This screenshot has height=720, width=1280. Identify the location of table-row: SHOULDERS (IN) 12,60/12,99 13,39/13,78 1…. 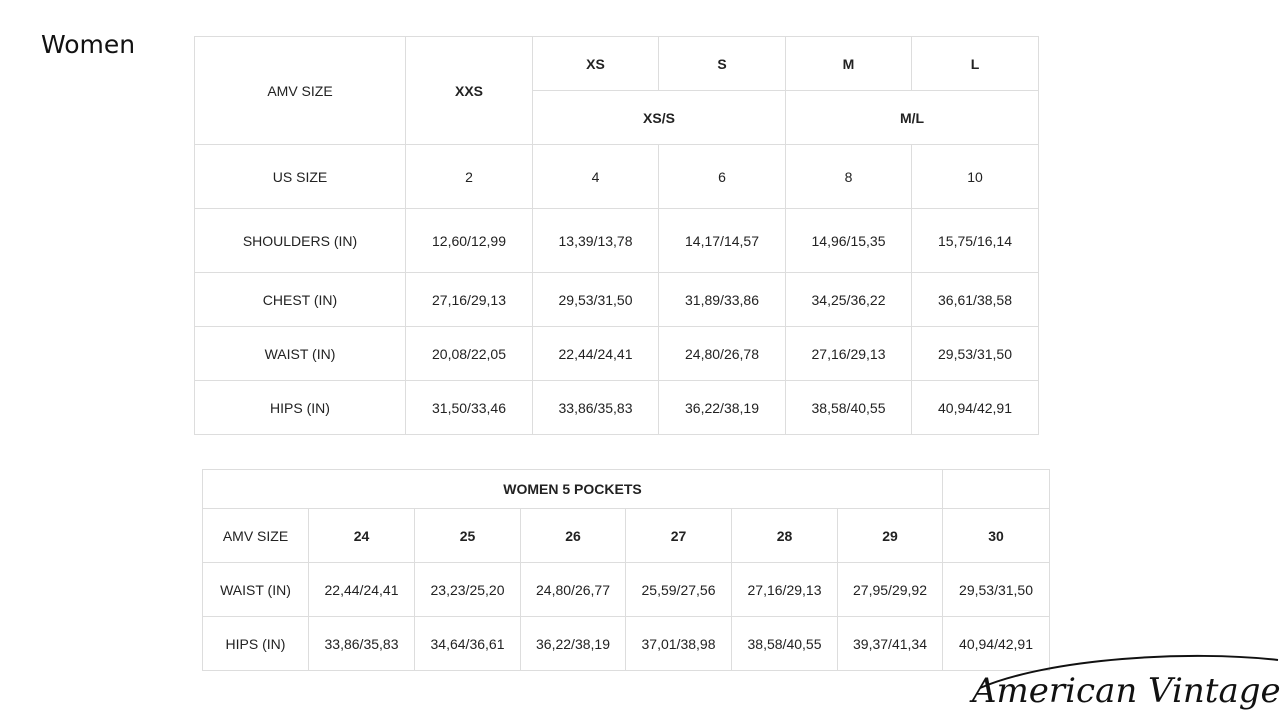
(616, 240).